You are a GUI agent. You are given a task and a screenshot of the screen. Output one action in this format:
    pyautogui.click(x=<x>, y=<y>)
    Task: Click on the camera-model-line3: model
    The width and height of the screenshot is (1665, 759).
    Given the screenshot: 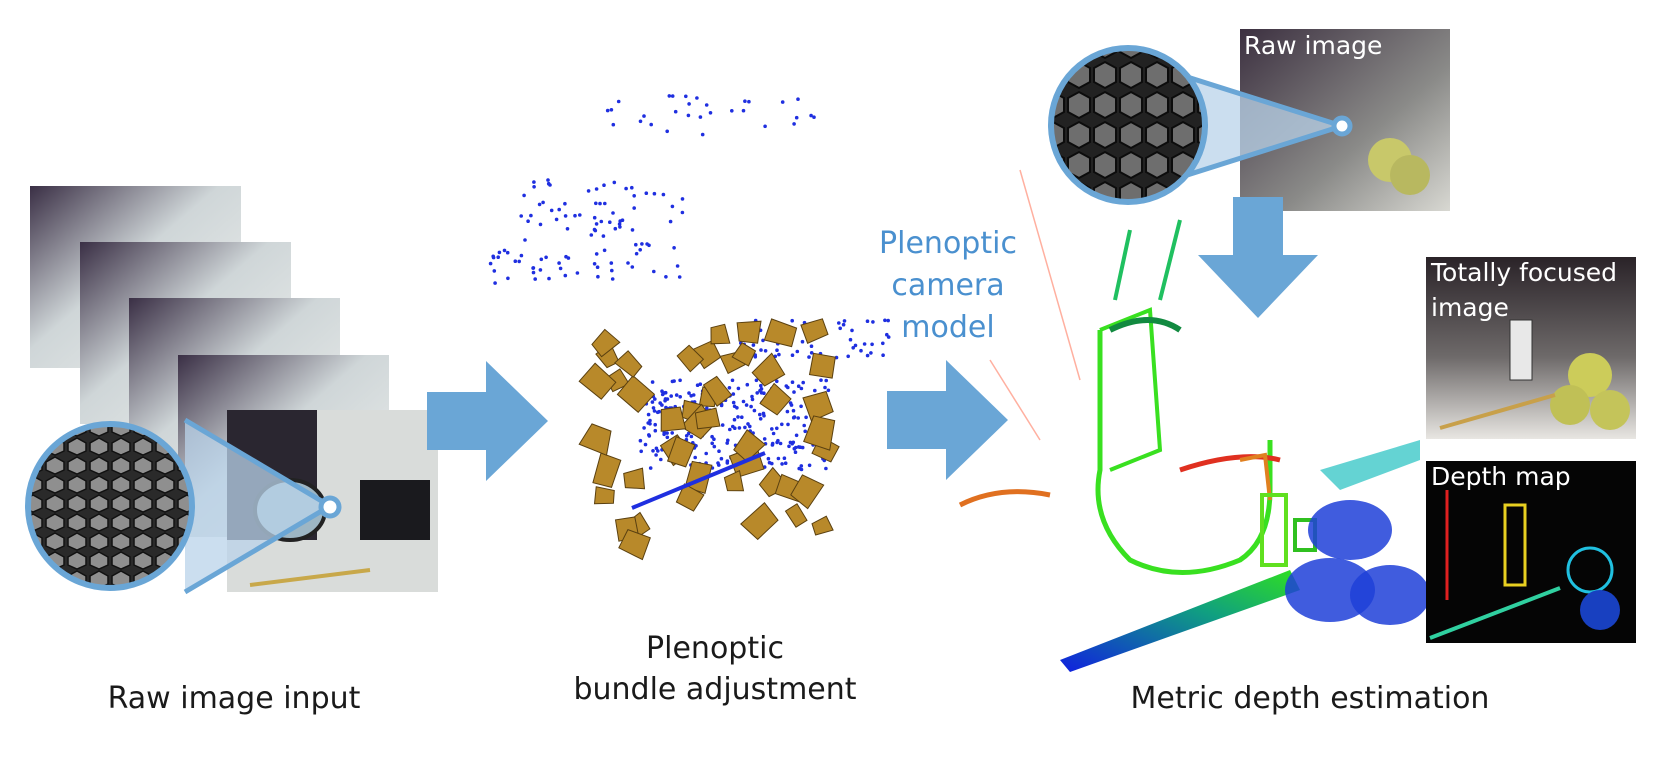 What is the action you would take?
    pyautogui.click(x=948, y=327)
    